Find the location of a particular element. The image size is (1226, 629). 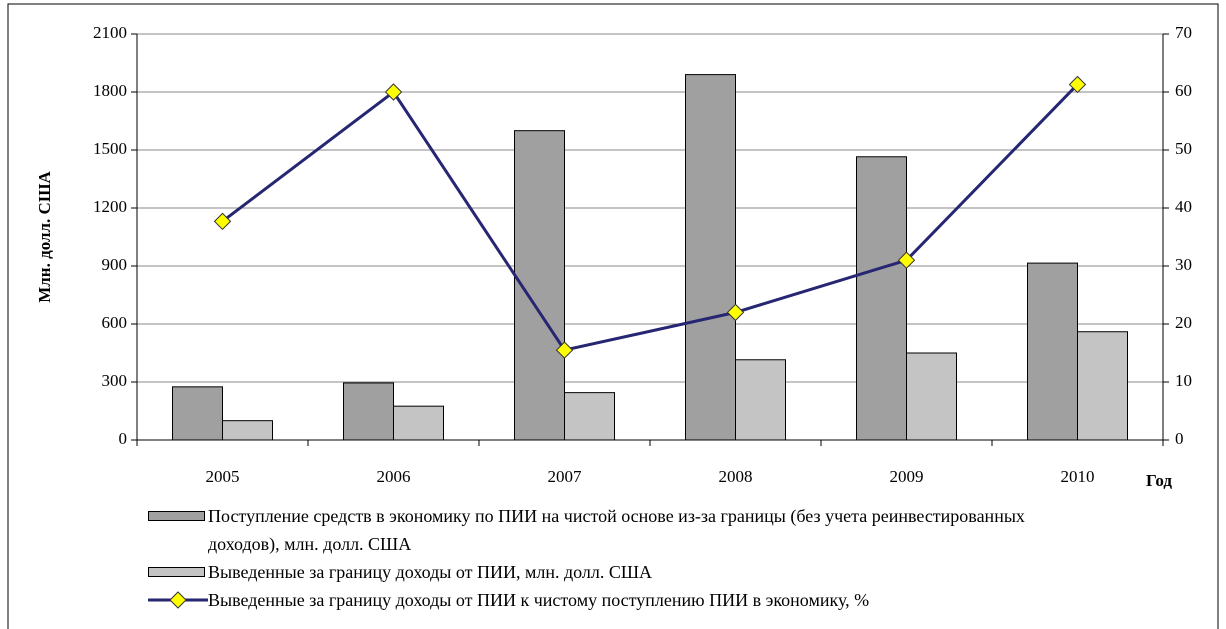

x-tick-label: 2006 is located at coordinates (394, 476).